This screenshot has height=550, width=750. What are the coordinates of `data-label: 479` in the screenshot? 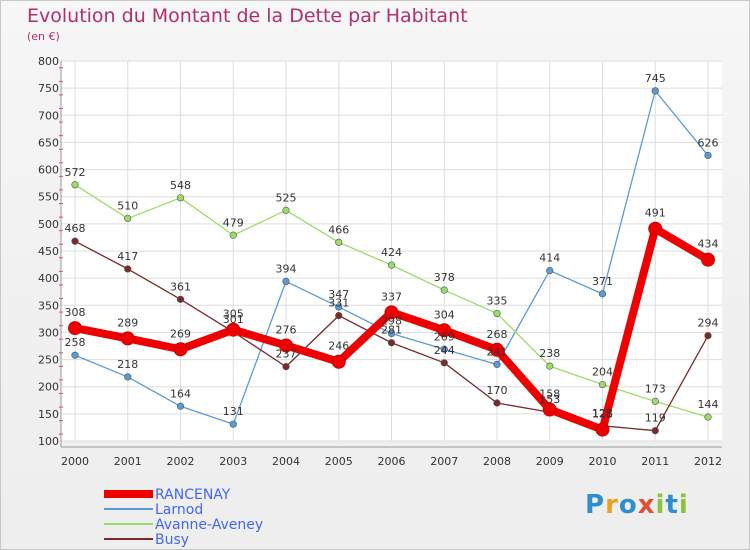 It's located at (233, 222).